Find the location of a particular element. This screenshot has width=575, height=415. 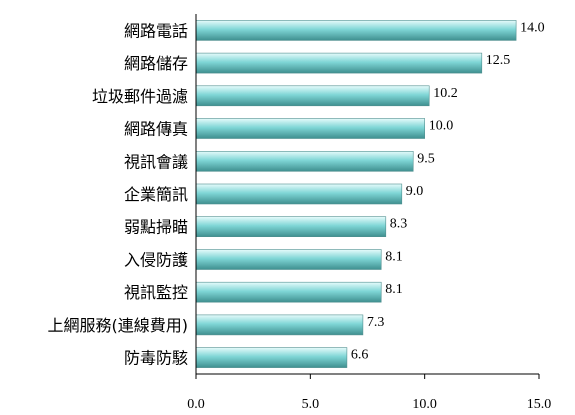

category-label-8: 視訊監控 is located at coordinates (156, 292).